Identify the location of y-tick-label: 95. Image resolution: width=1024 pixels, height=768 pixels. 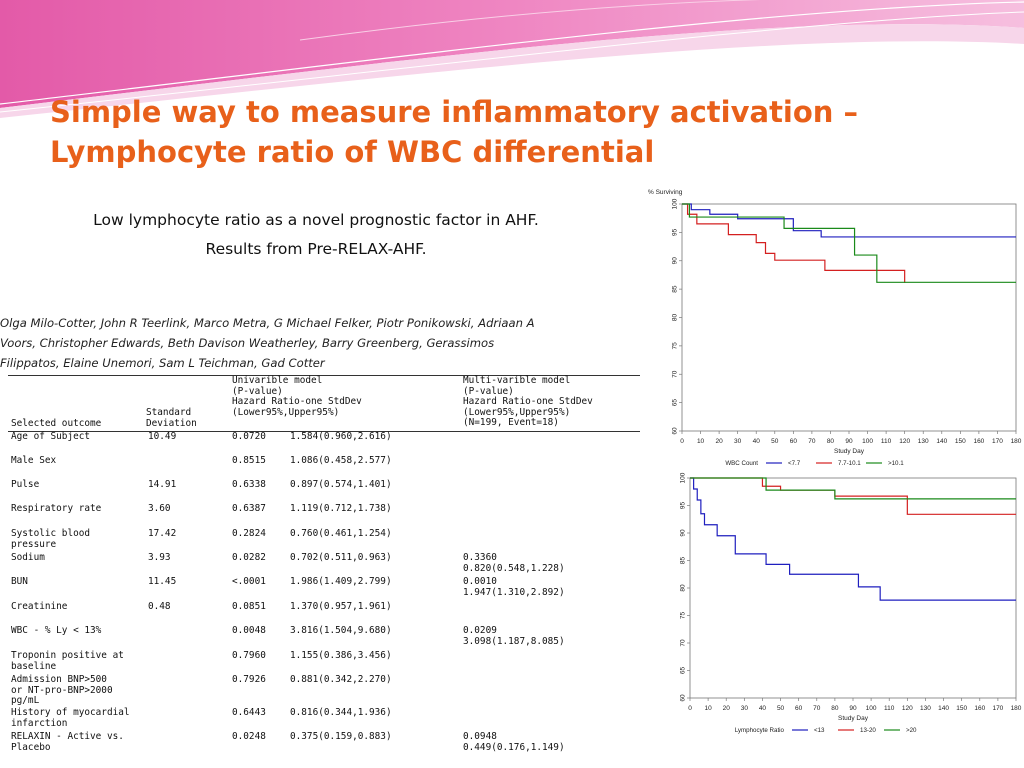
(683, 506).